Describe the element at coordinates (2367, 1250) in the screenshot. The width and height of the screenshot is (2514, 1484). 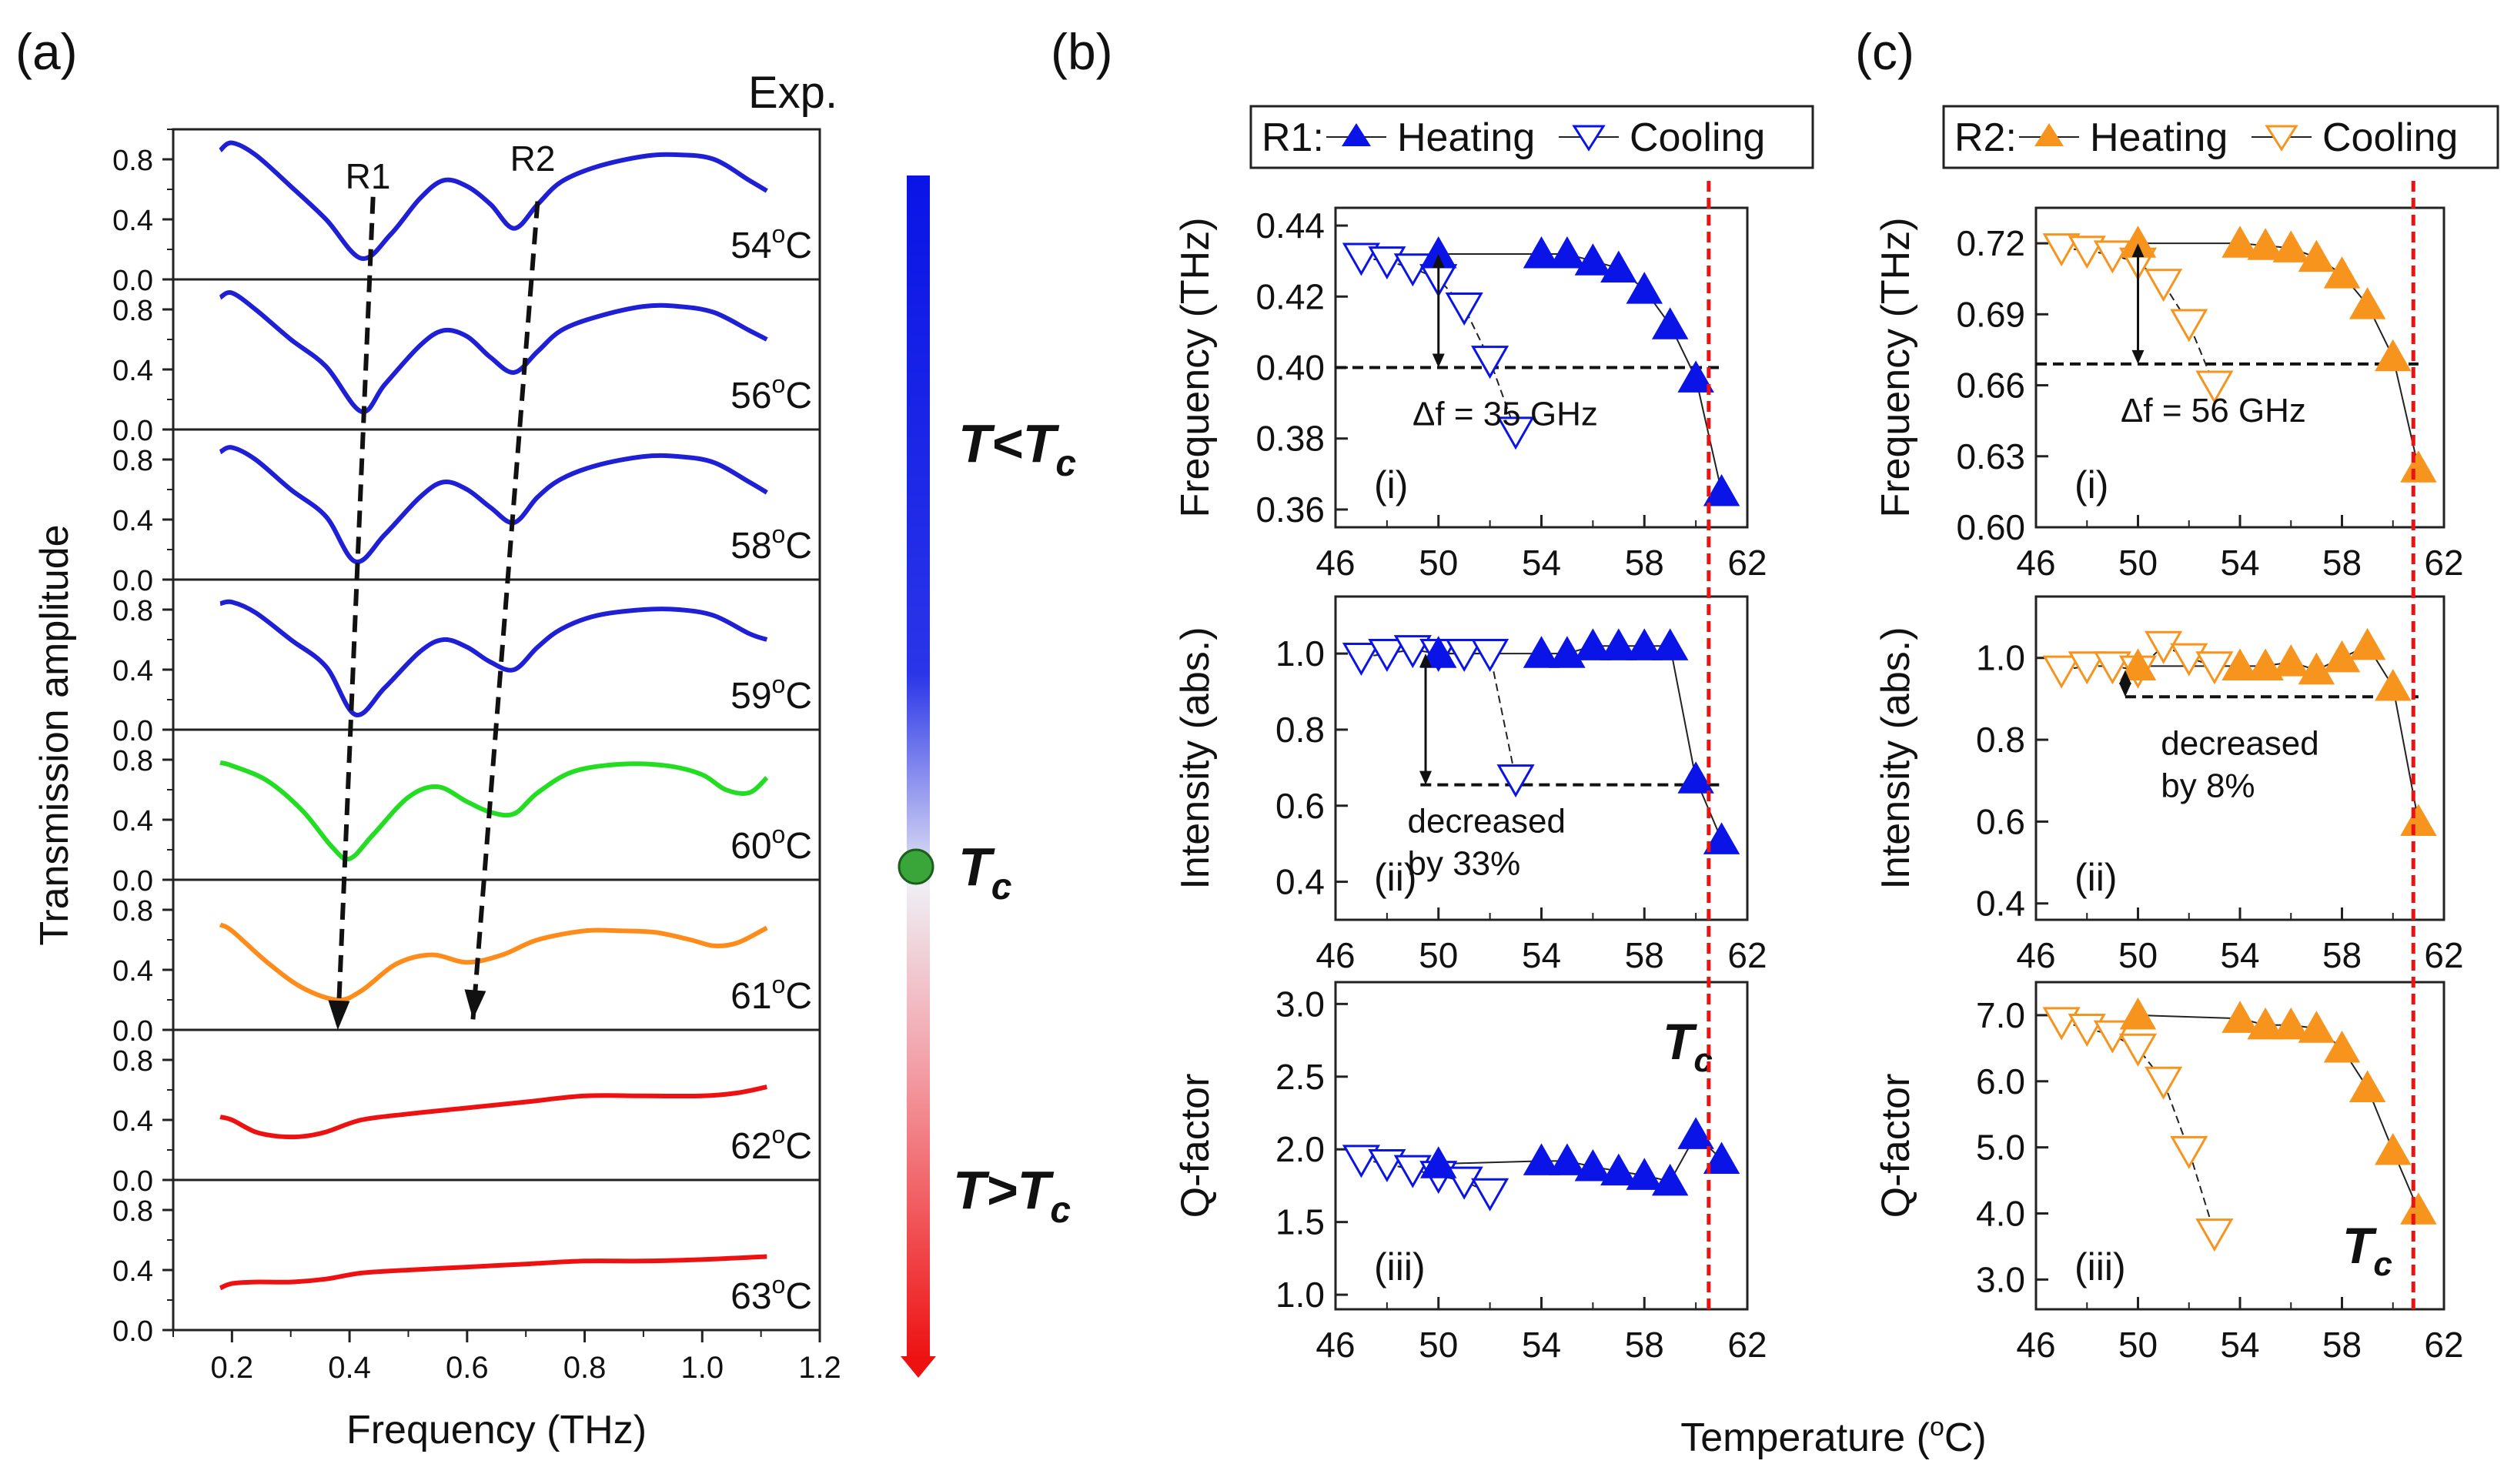
I see `tc-label: Tc` at that location.